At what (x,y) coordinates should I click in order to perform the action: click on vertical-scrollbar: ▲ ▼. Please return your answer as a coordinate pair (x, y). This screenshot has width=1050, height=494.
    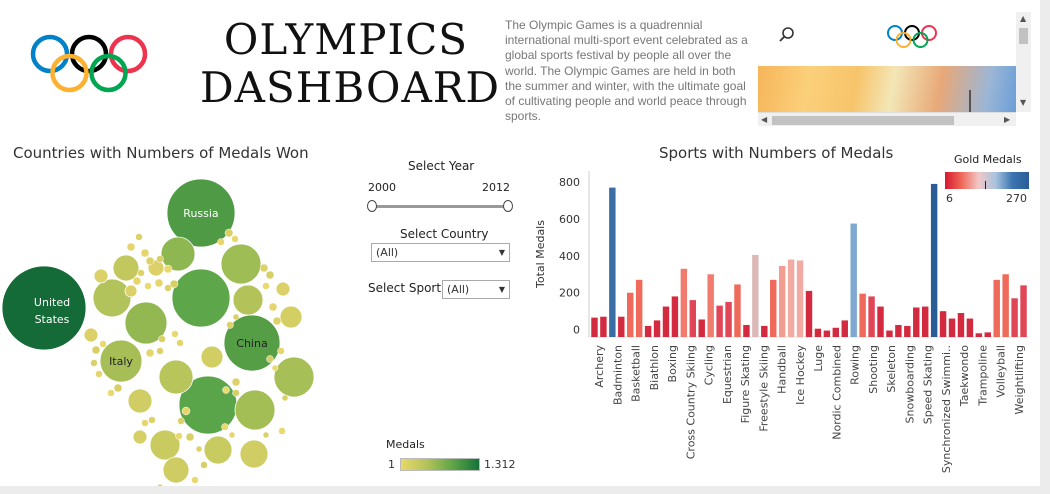
    Looking at the image, I should click on (1023, 62).